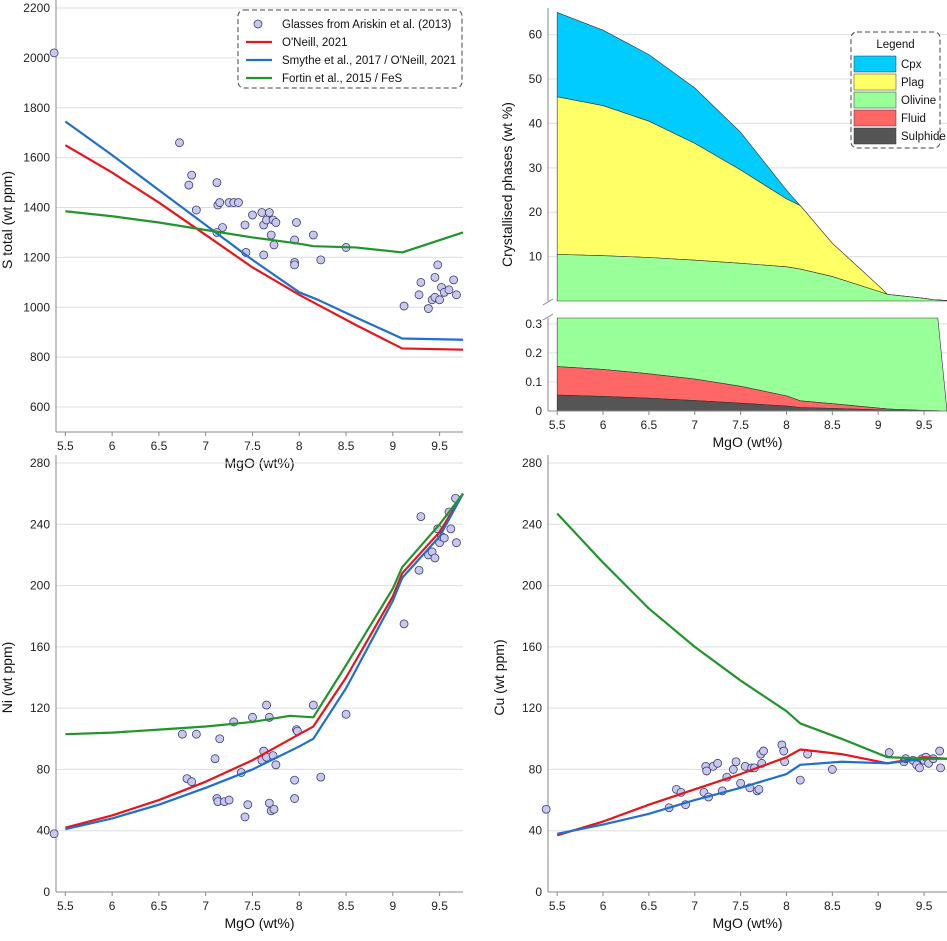 The width and height of the screenshot is (947, 941). Describe the element at coordinates (46, 892) in the screenshot. I see `y-tick-label: 0` at that location.